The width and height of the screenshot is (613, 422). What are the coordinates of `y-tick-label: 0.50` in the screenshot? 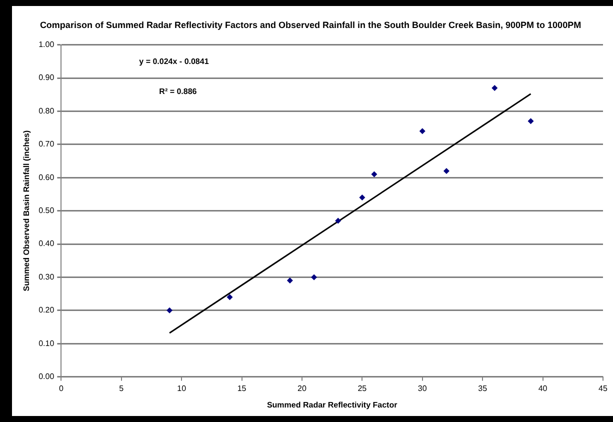 It's located at (46, 211).